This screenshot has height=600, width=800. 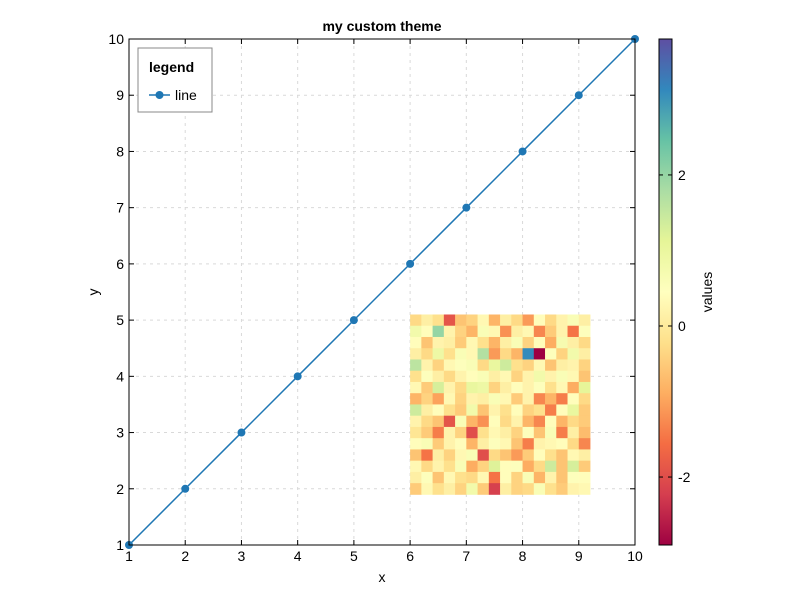 What do you see at coordinates (120, 489) in the screenshot?
I see `y-tick-label: 2` at bounding box center [120, 489].